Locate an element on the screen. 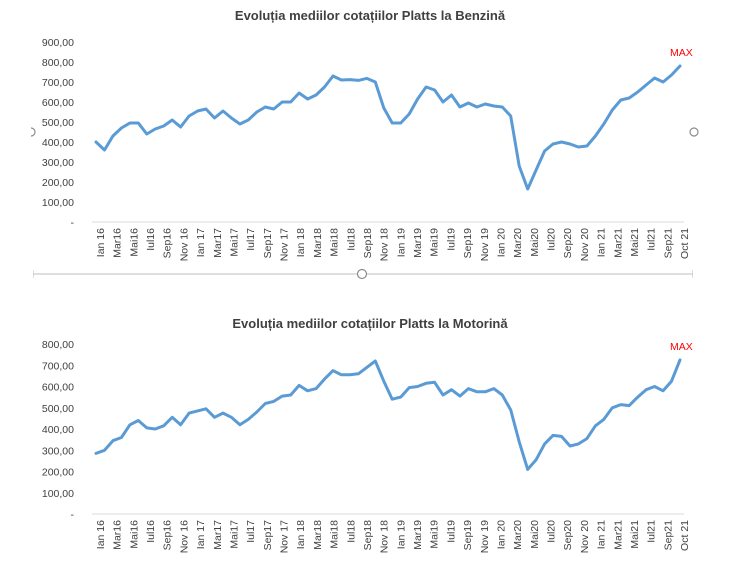  x-tick-label: Mai19 is located at coordinates (435, 242).